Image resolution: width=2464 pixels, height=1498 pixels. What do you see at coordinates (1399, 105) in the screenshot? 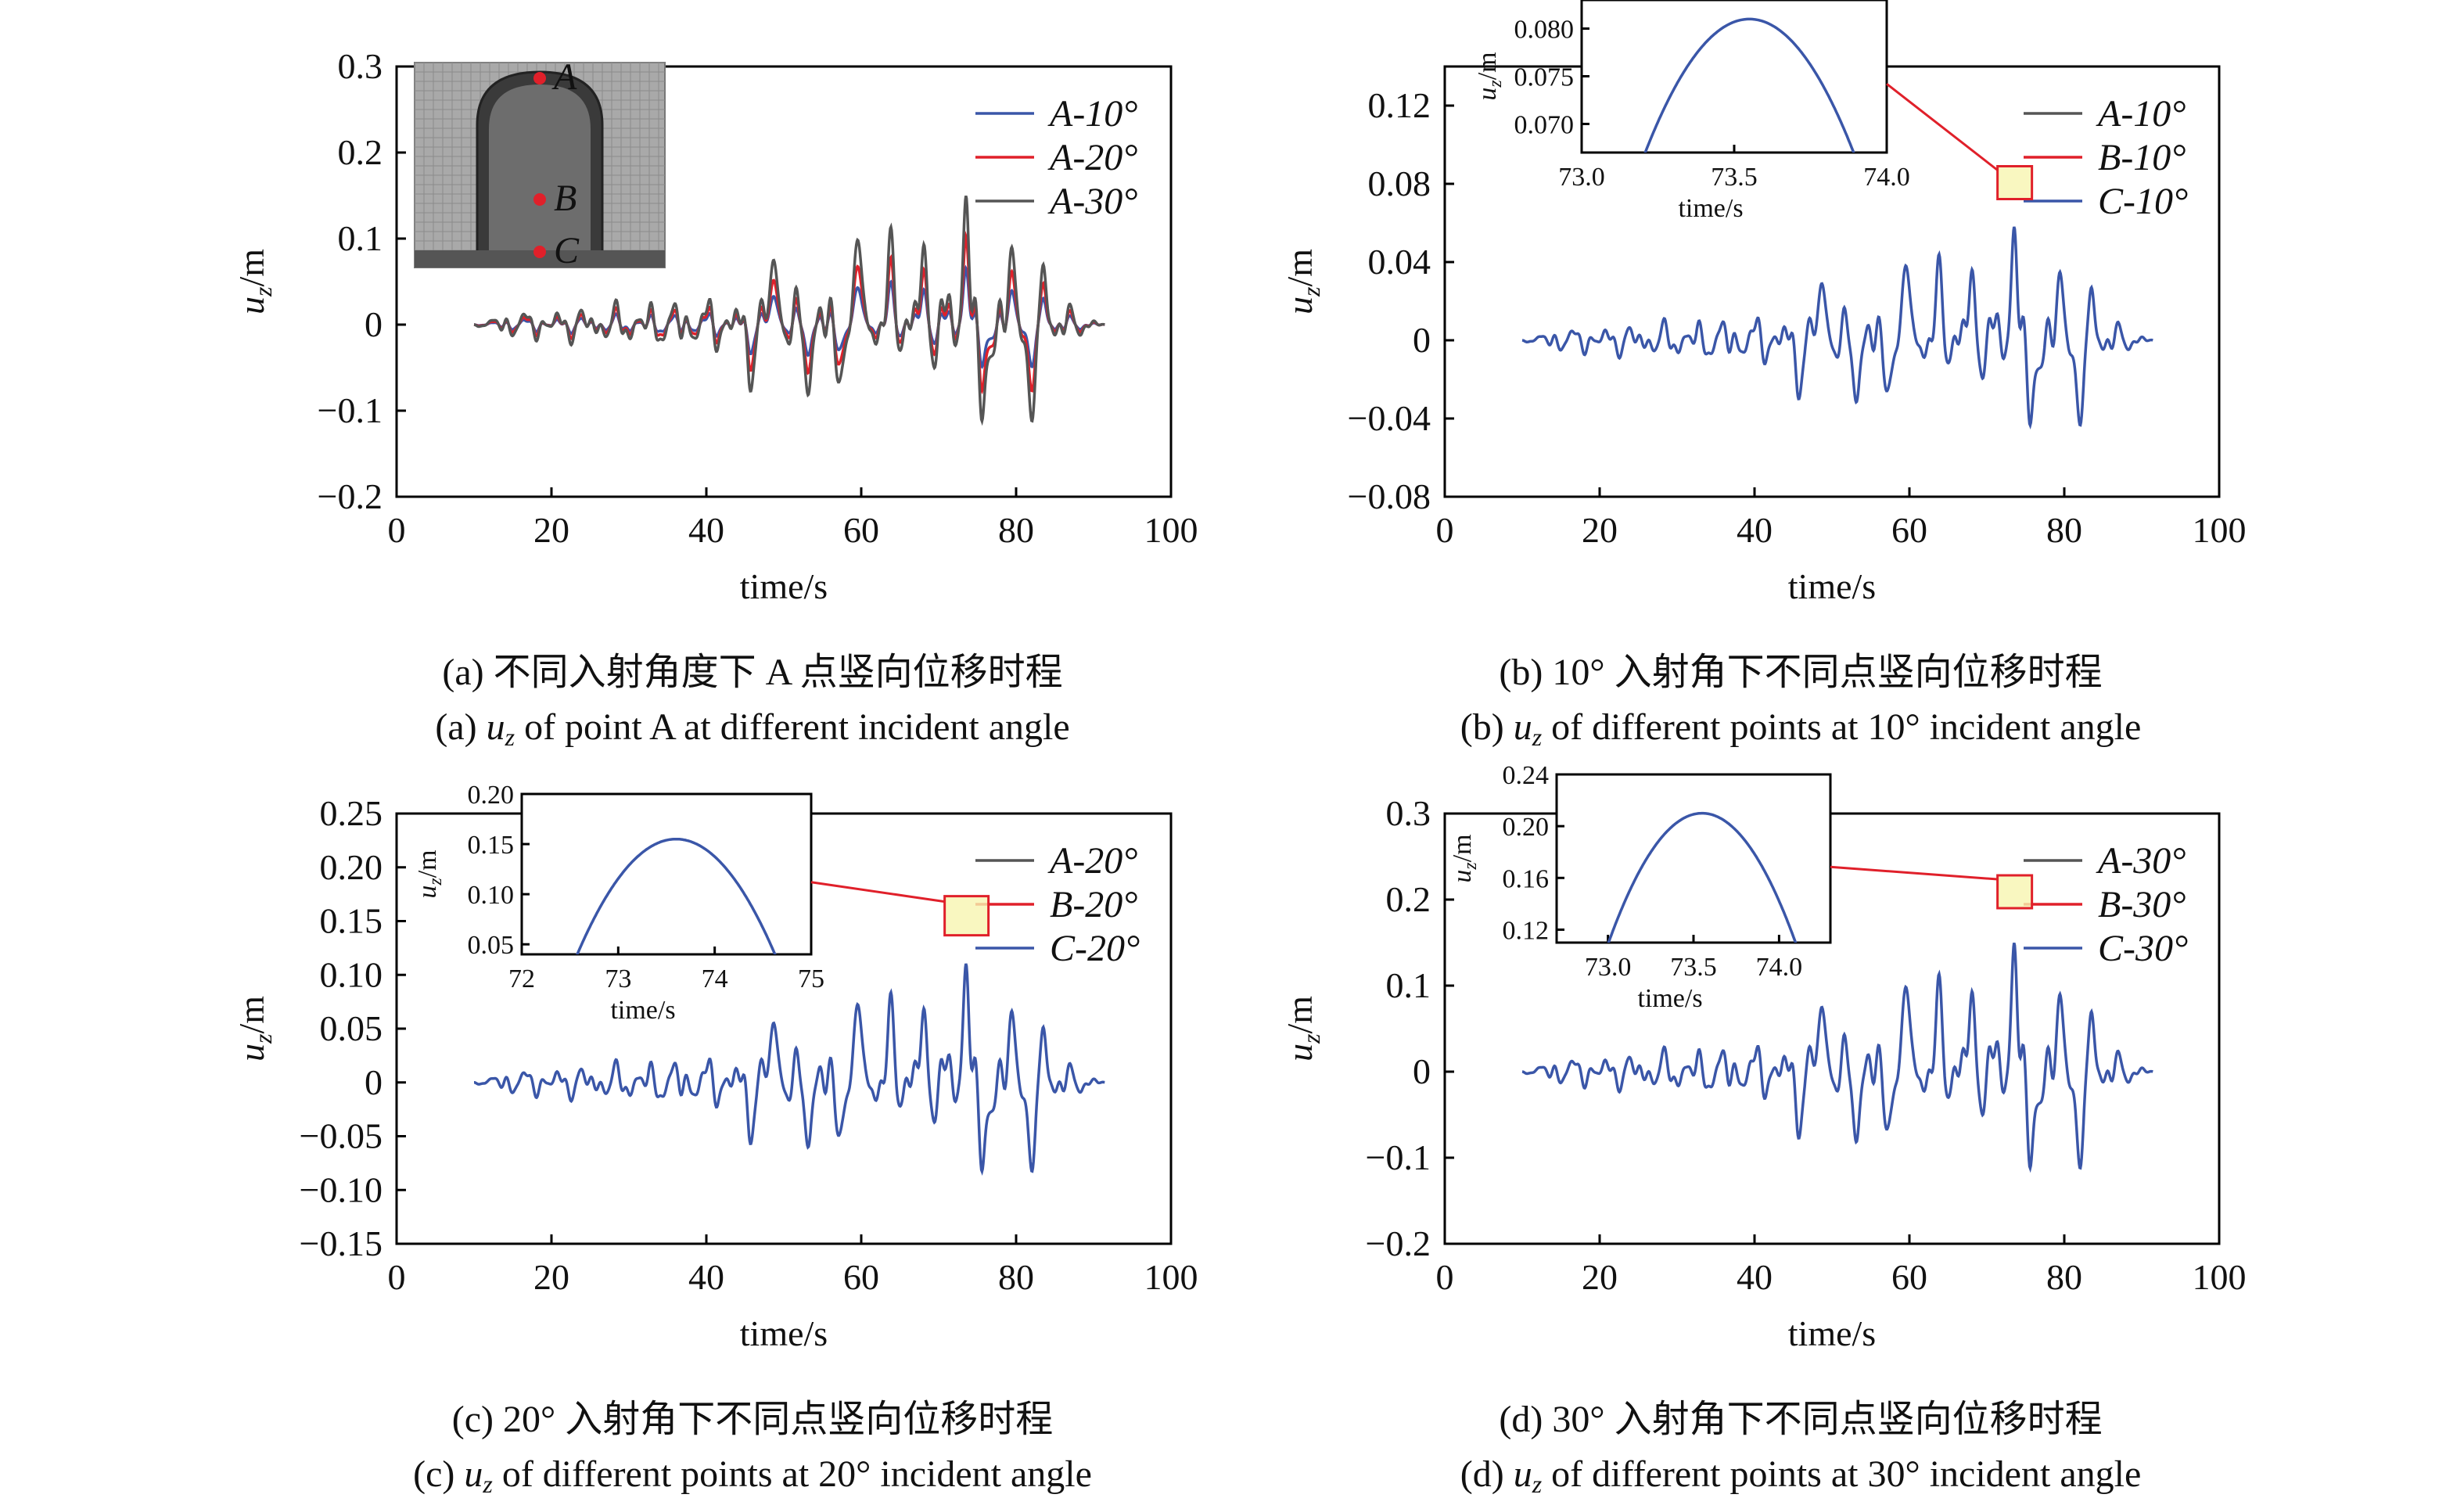
I see `y-tick-label: 0.12` at bounding box center [1399, 105].